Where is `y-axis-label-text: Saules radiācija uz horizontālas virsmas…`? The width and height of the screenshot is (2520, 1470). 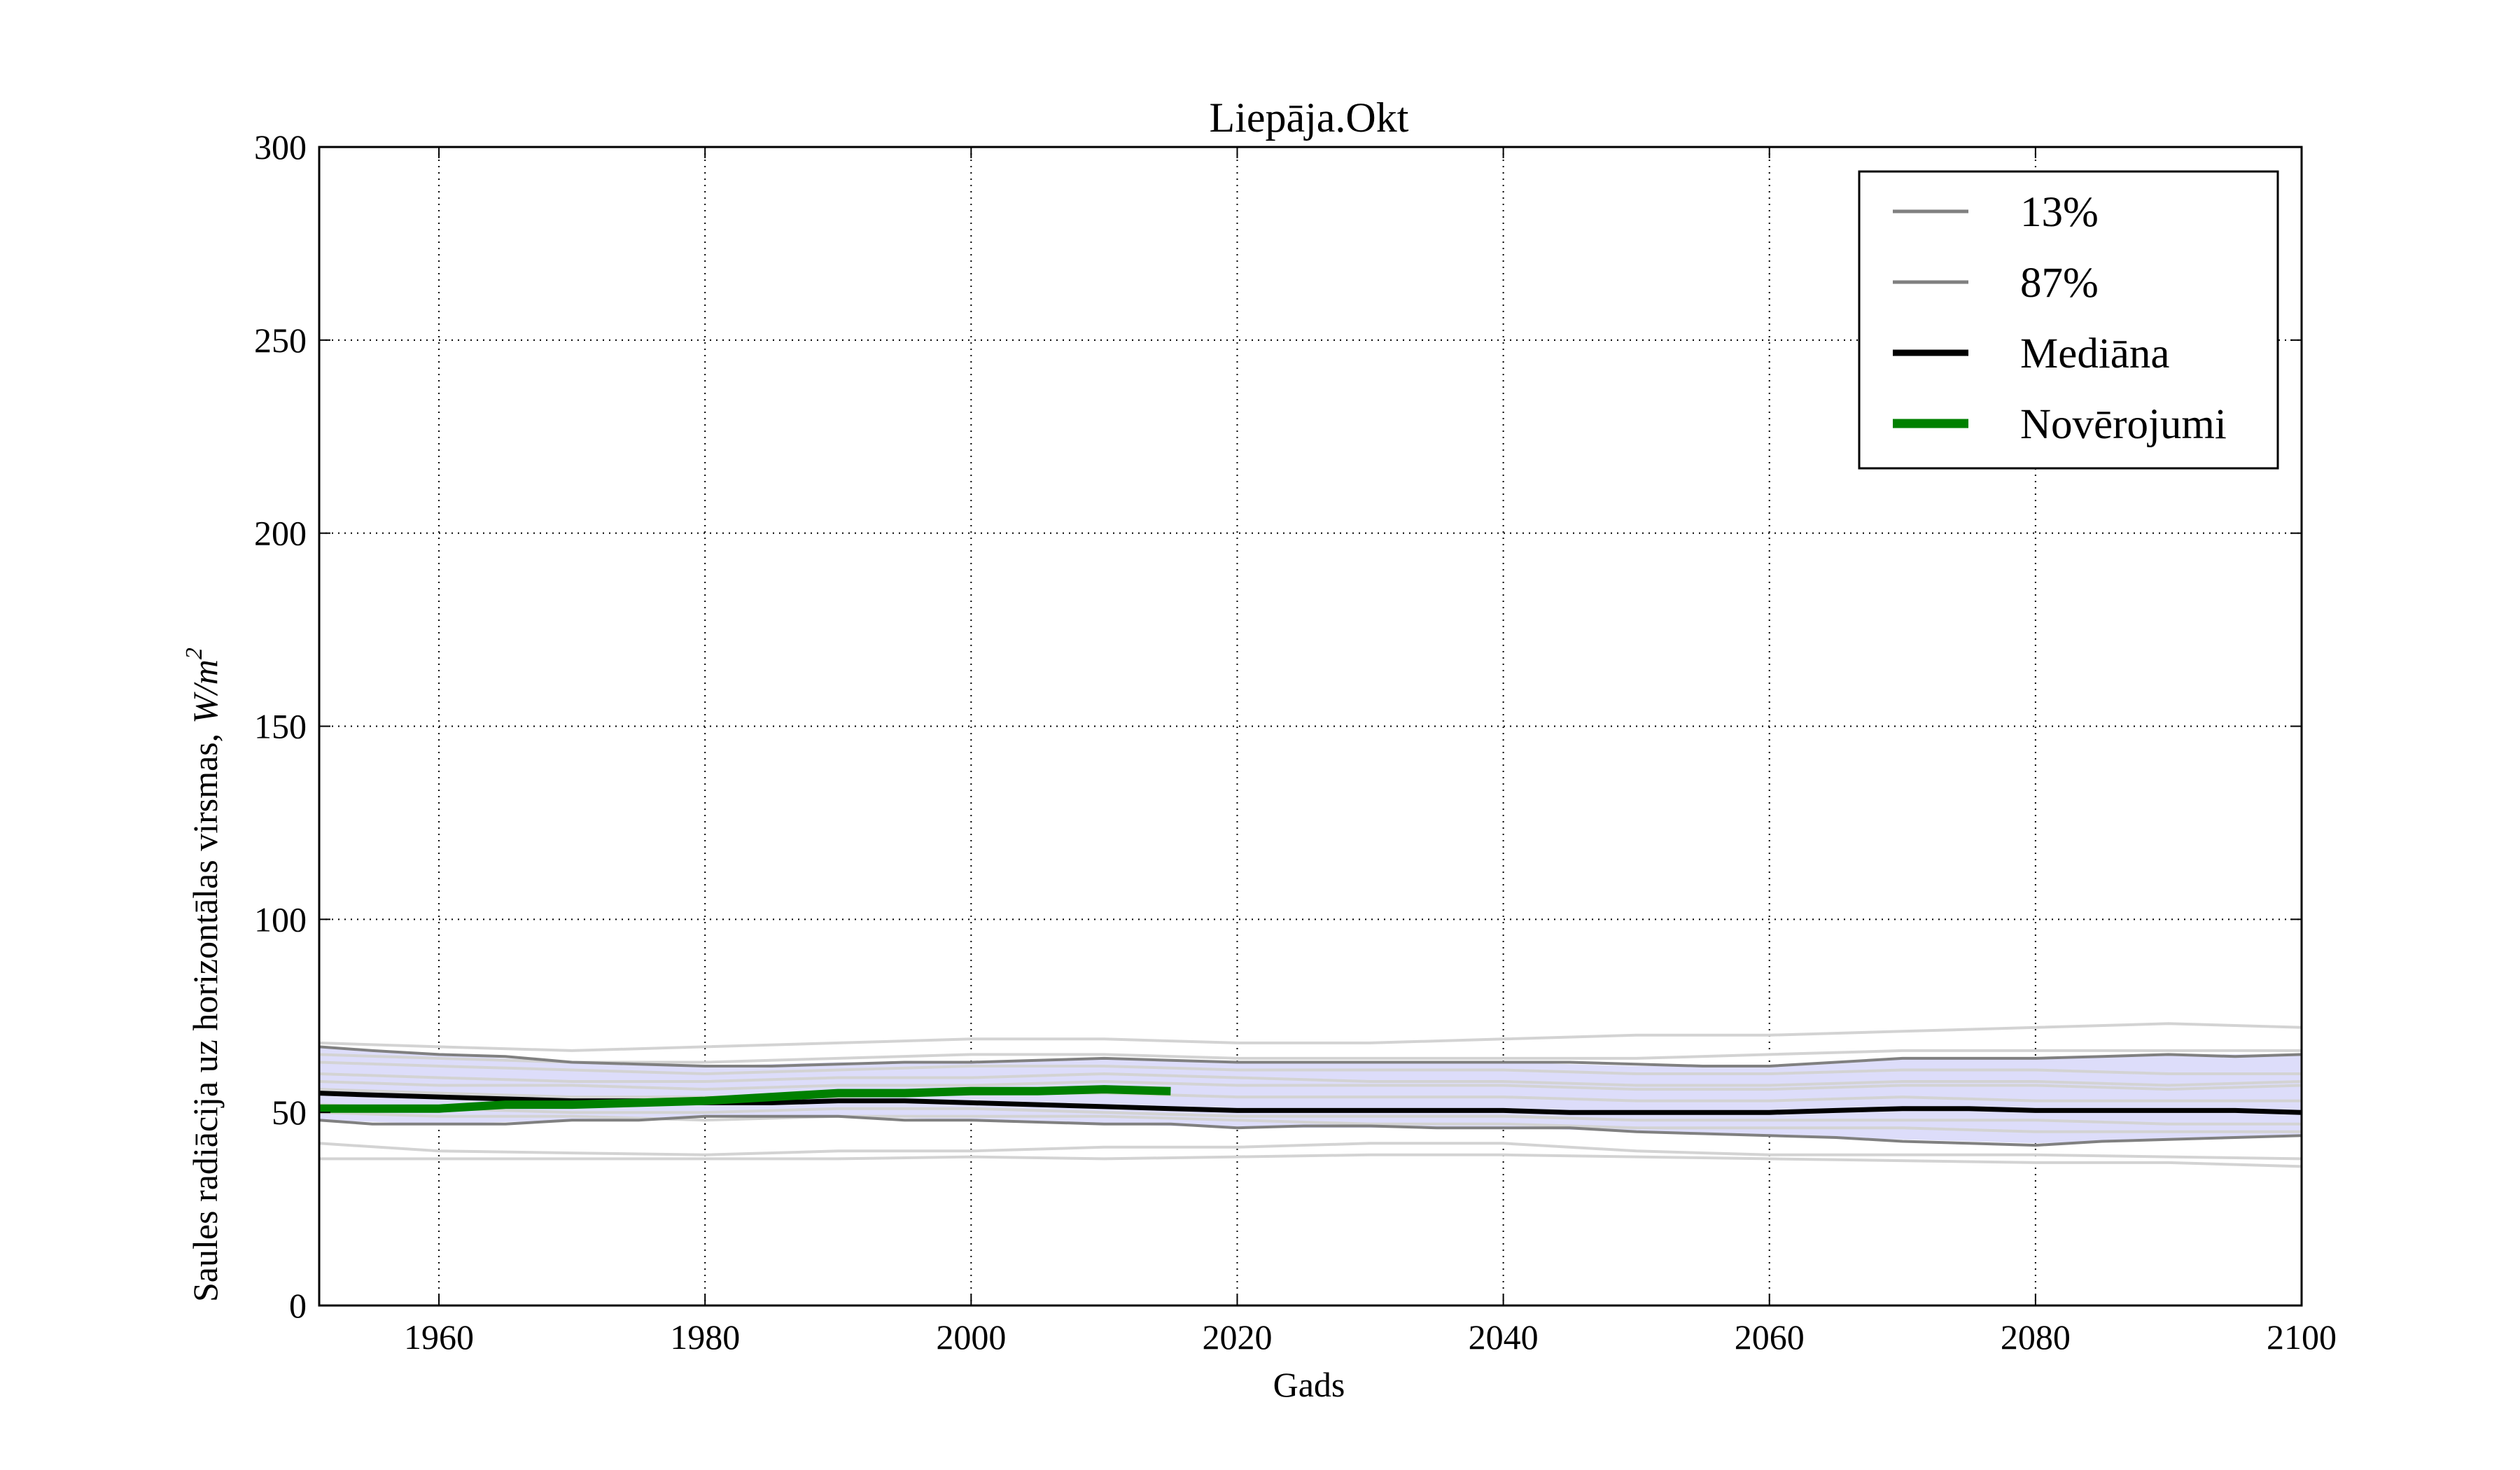 y-axis-label-text: Saules radiācija uz horizontālas virsmas… is located at coordinates (205, 1018).